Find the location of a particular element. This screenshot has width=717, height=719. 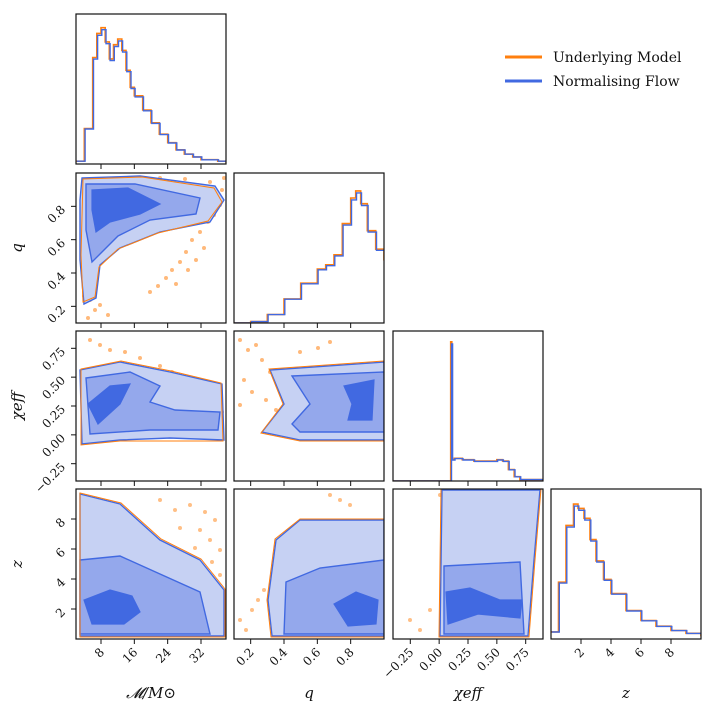

xlabel-mc: 𝓜/M⊙ is located at coordinates (151, 693).